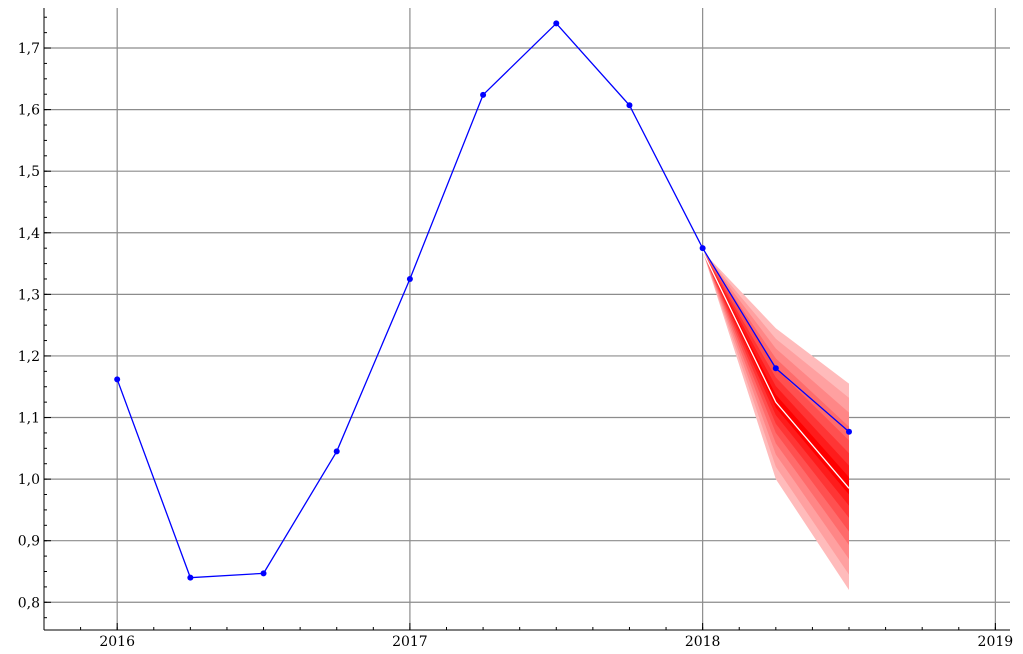 The image size is (1023, 654). Describe the element at coordinates (29, 357) in the screenshot. I see `y-tick-label: 1,2` at that location.